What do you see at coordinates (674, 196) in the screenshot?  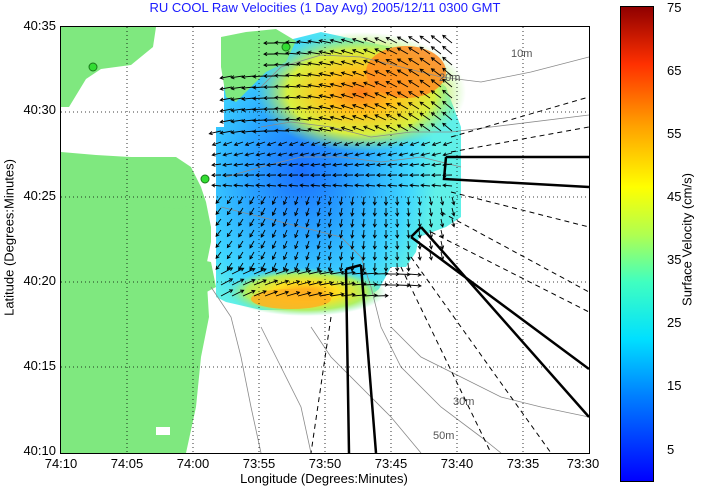 I see `colorbar-tick: 45` at bounding box center [674, 196].